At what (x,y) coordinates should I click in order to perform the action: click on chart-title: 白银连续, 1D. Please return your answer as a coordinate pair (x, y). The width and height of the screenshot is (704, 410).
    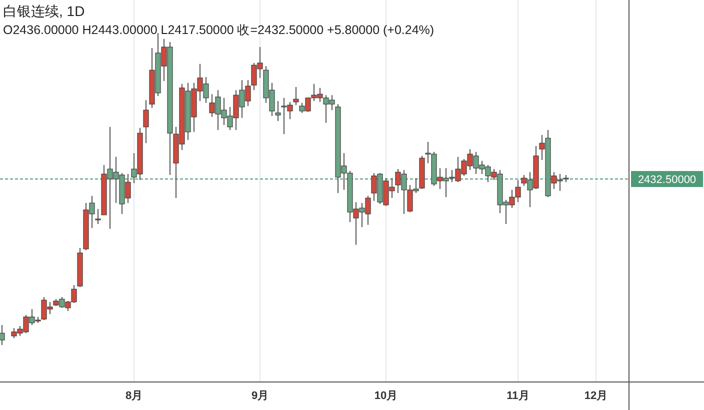
    Looking at the image, I should click on (44, 11).